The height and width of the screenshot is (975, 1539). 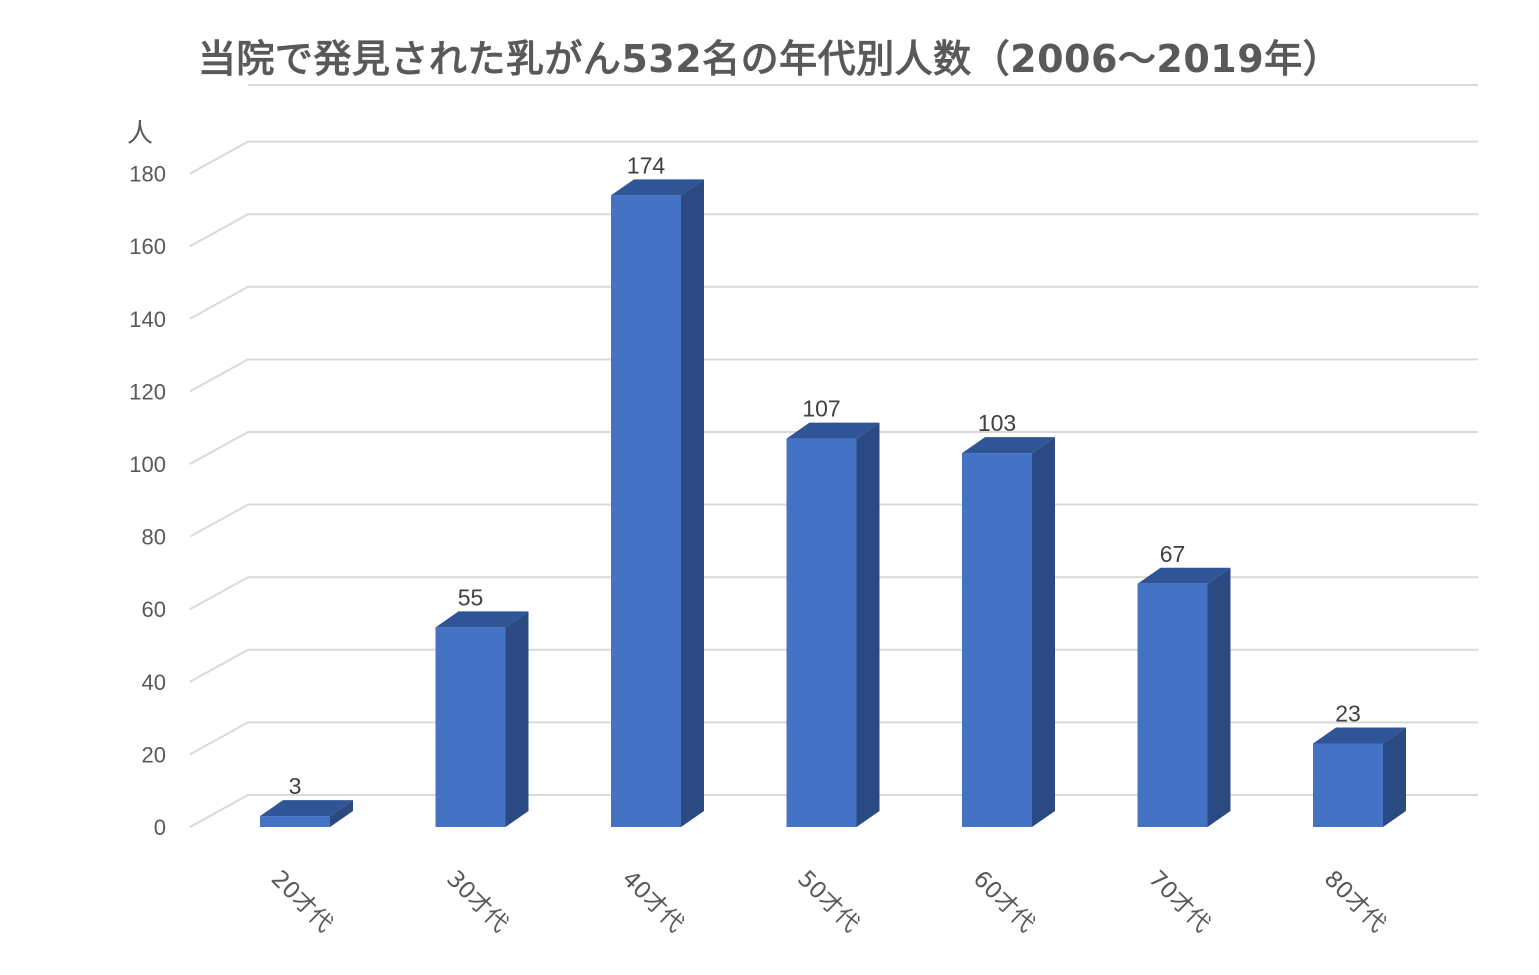 I want to click on data-label: 23, so click(x=1348, y=714).